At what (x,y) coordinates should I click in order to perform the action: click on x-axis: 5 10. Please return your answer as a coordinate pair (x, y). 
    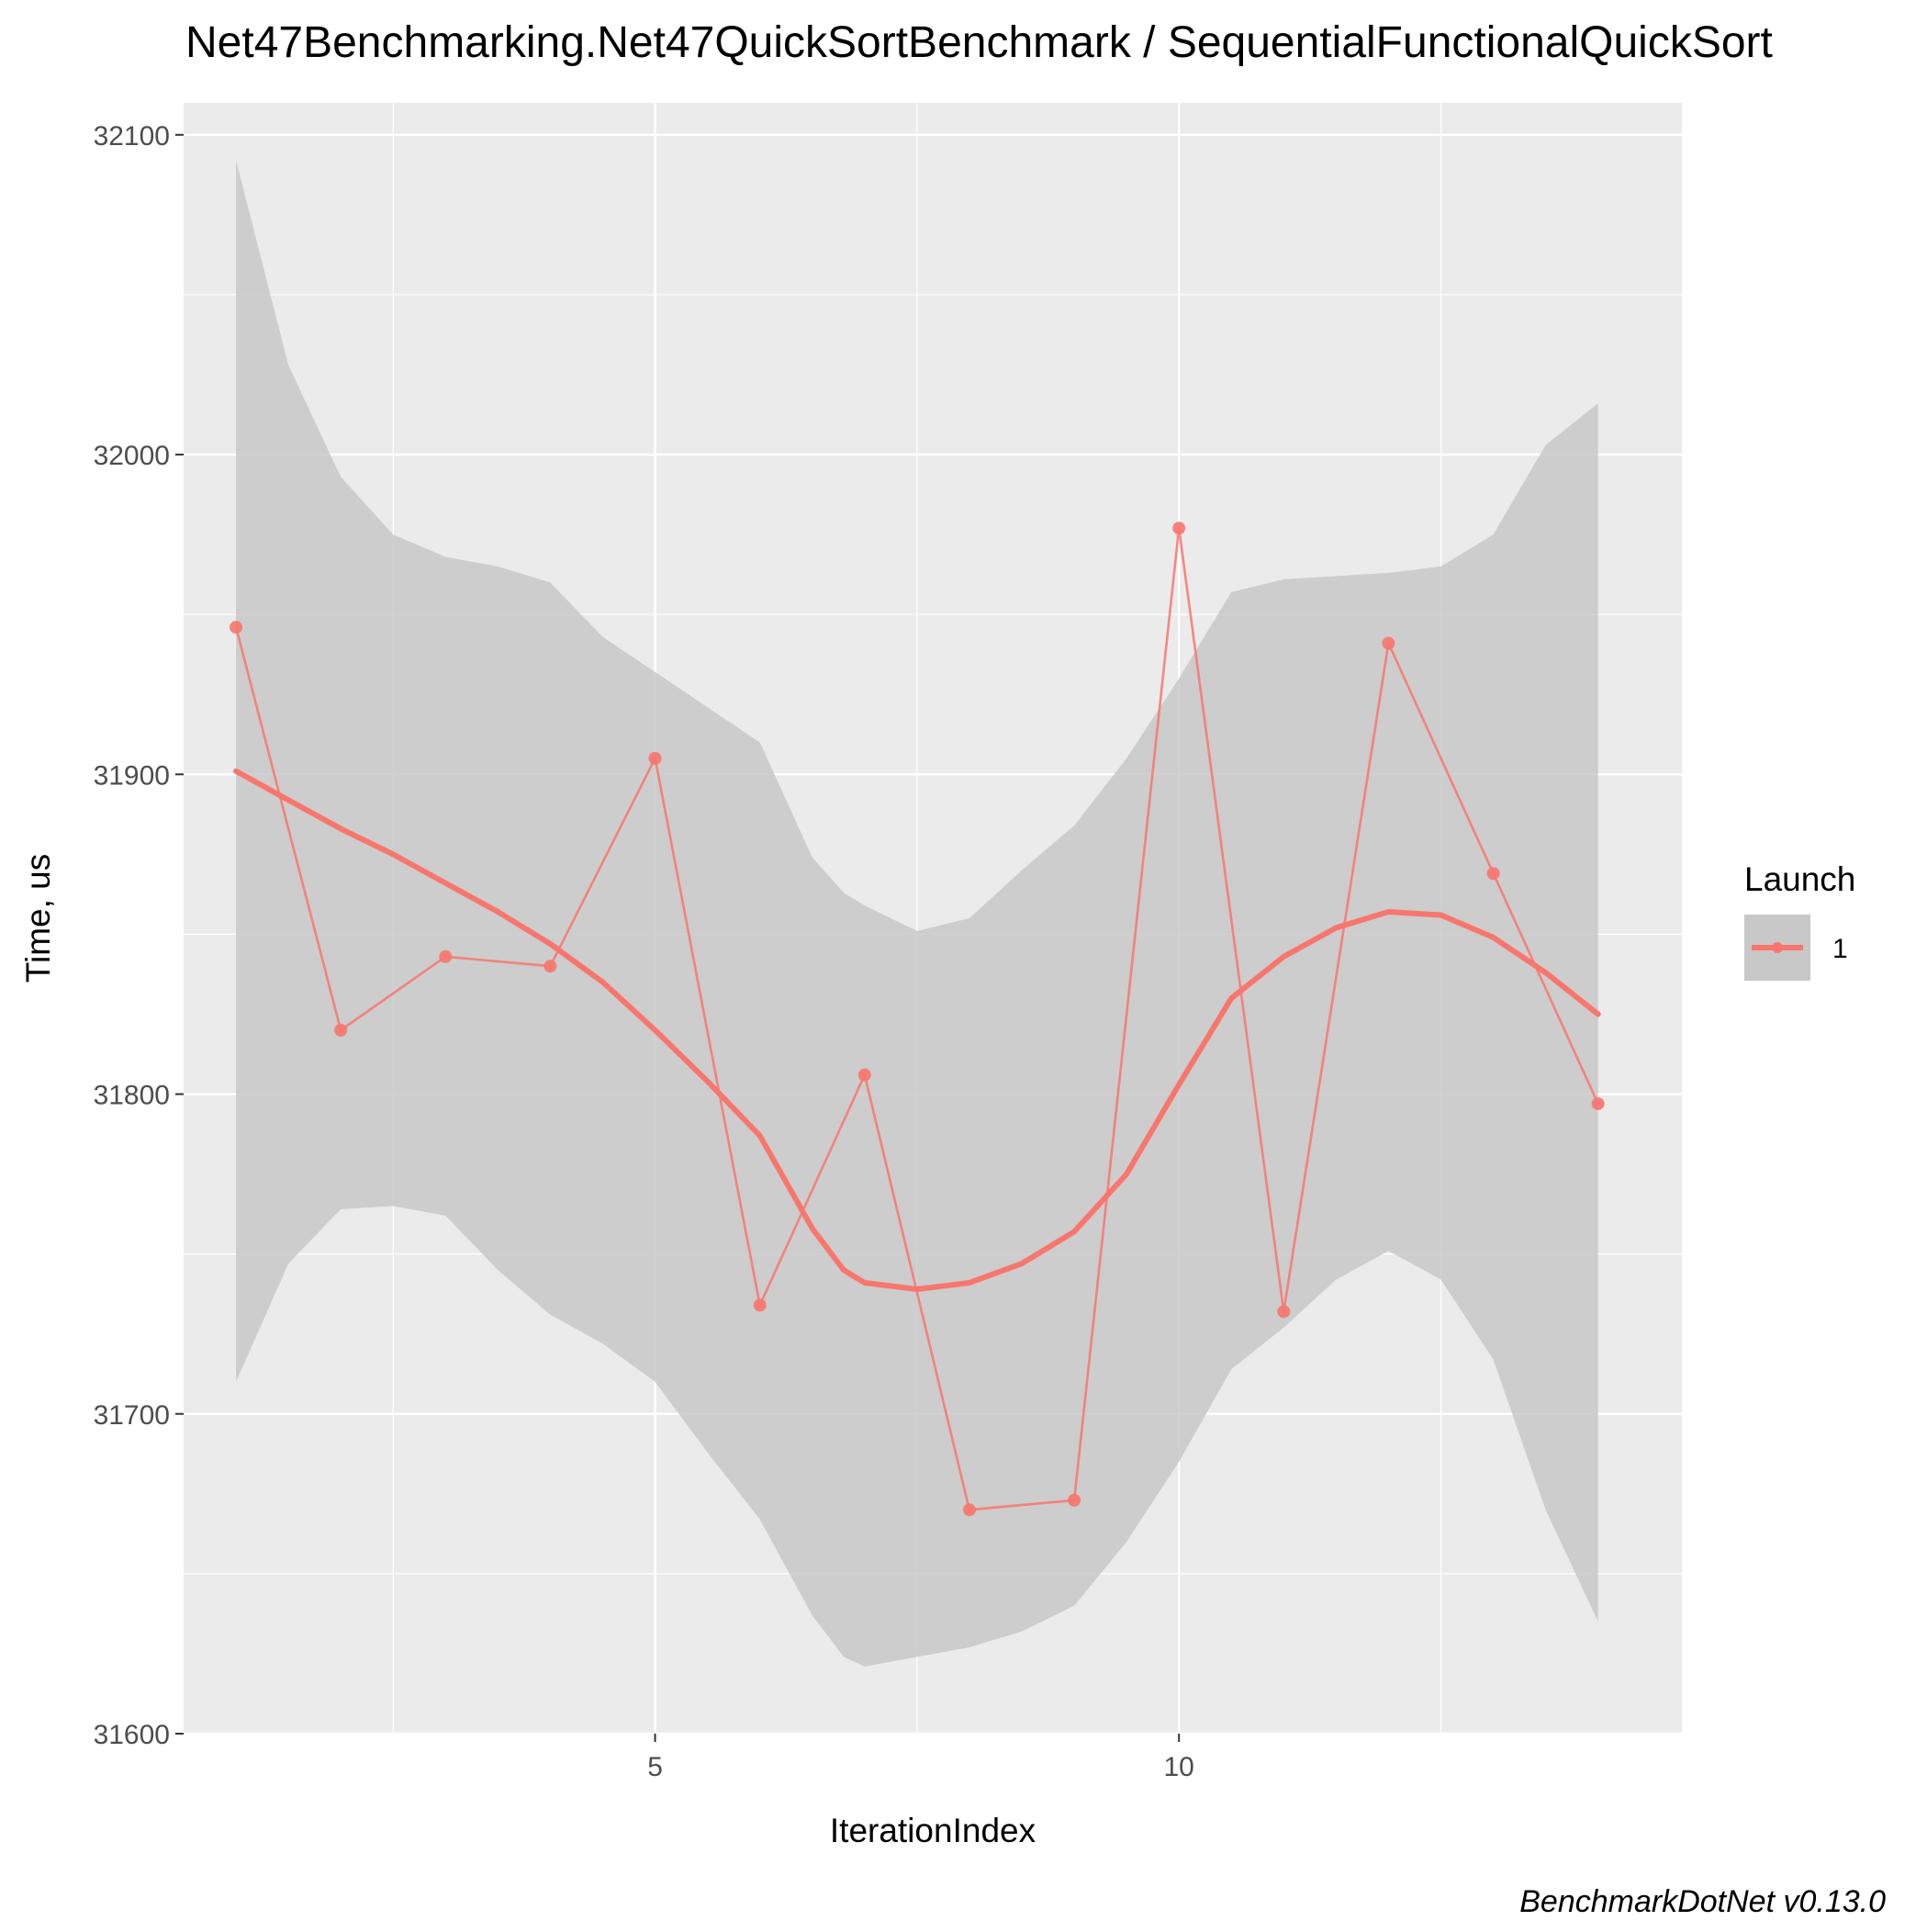
    Looking at the image, I should click on (921, 1758).